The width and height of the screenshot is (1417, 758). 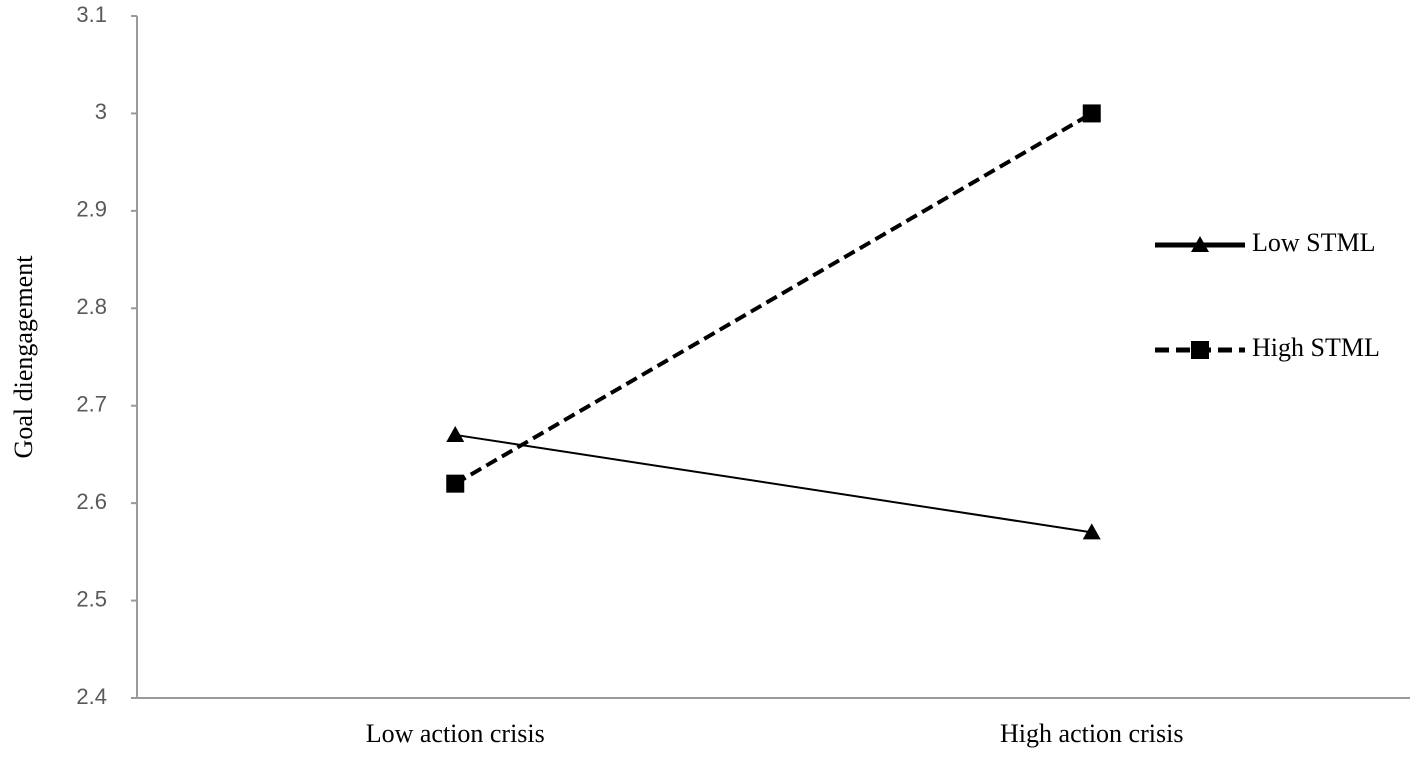 What do you see at coordinates (91, 696) in the screenshot?
I see `y-tick-label: 2.4` at bounding box center [91, 696].